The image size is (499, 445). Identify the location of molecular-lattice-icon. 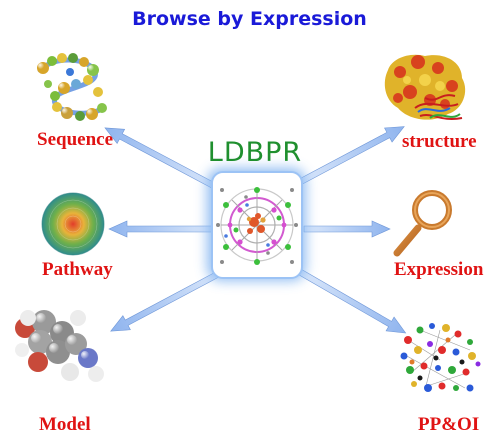
(257, 226).